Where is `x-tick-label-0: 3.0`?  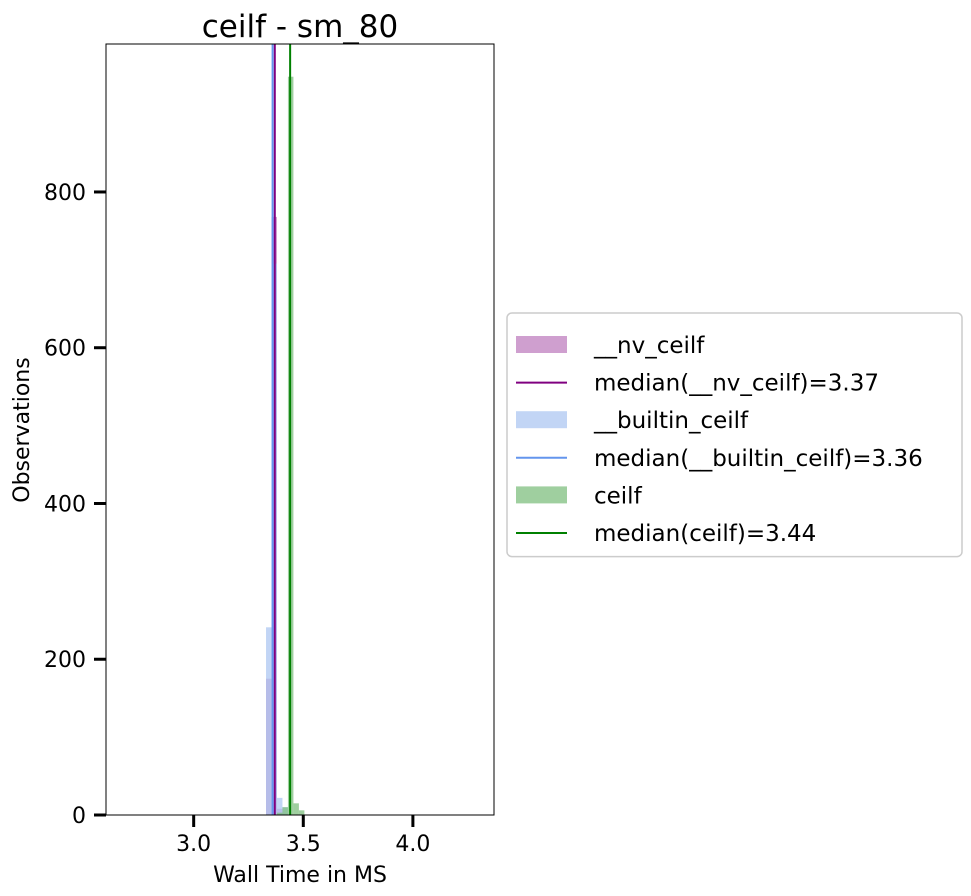
x-tick-label-0: 3.0 is located at coordinates (193, 844).